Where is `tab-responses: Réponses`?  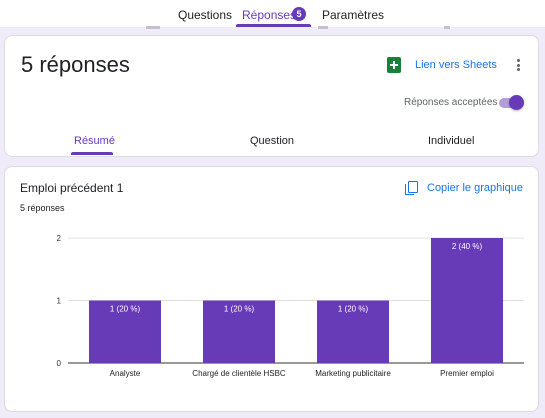 tab-responses: Réponses is located at coordinates (269, 15).